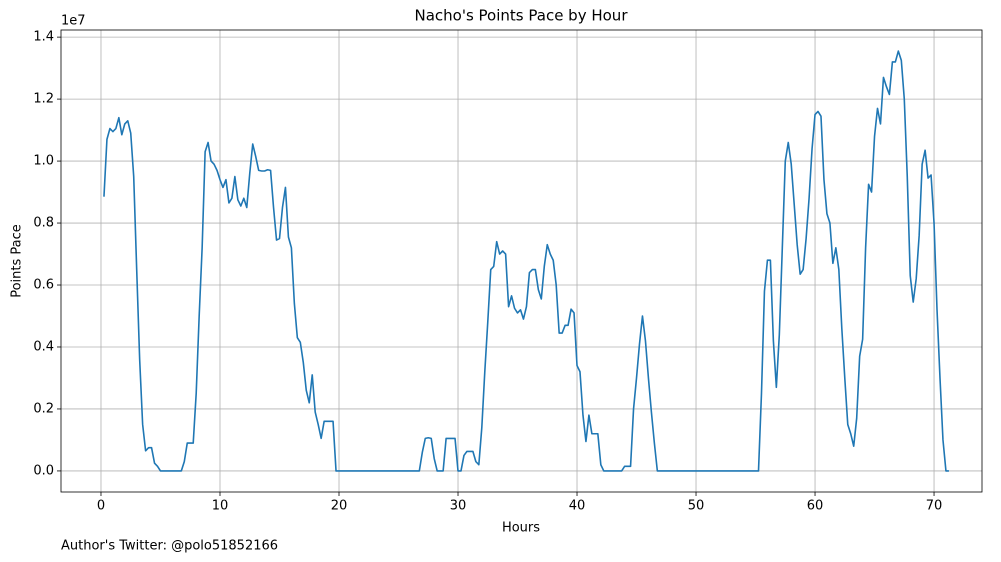 This screenshot has height=562, width=1001. What do you see at coordinates (220, 506) in the screenshot?
I see `x-tick-label: 10` at bounding box center [220, 506].